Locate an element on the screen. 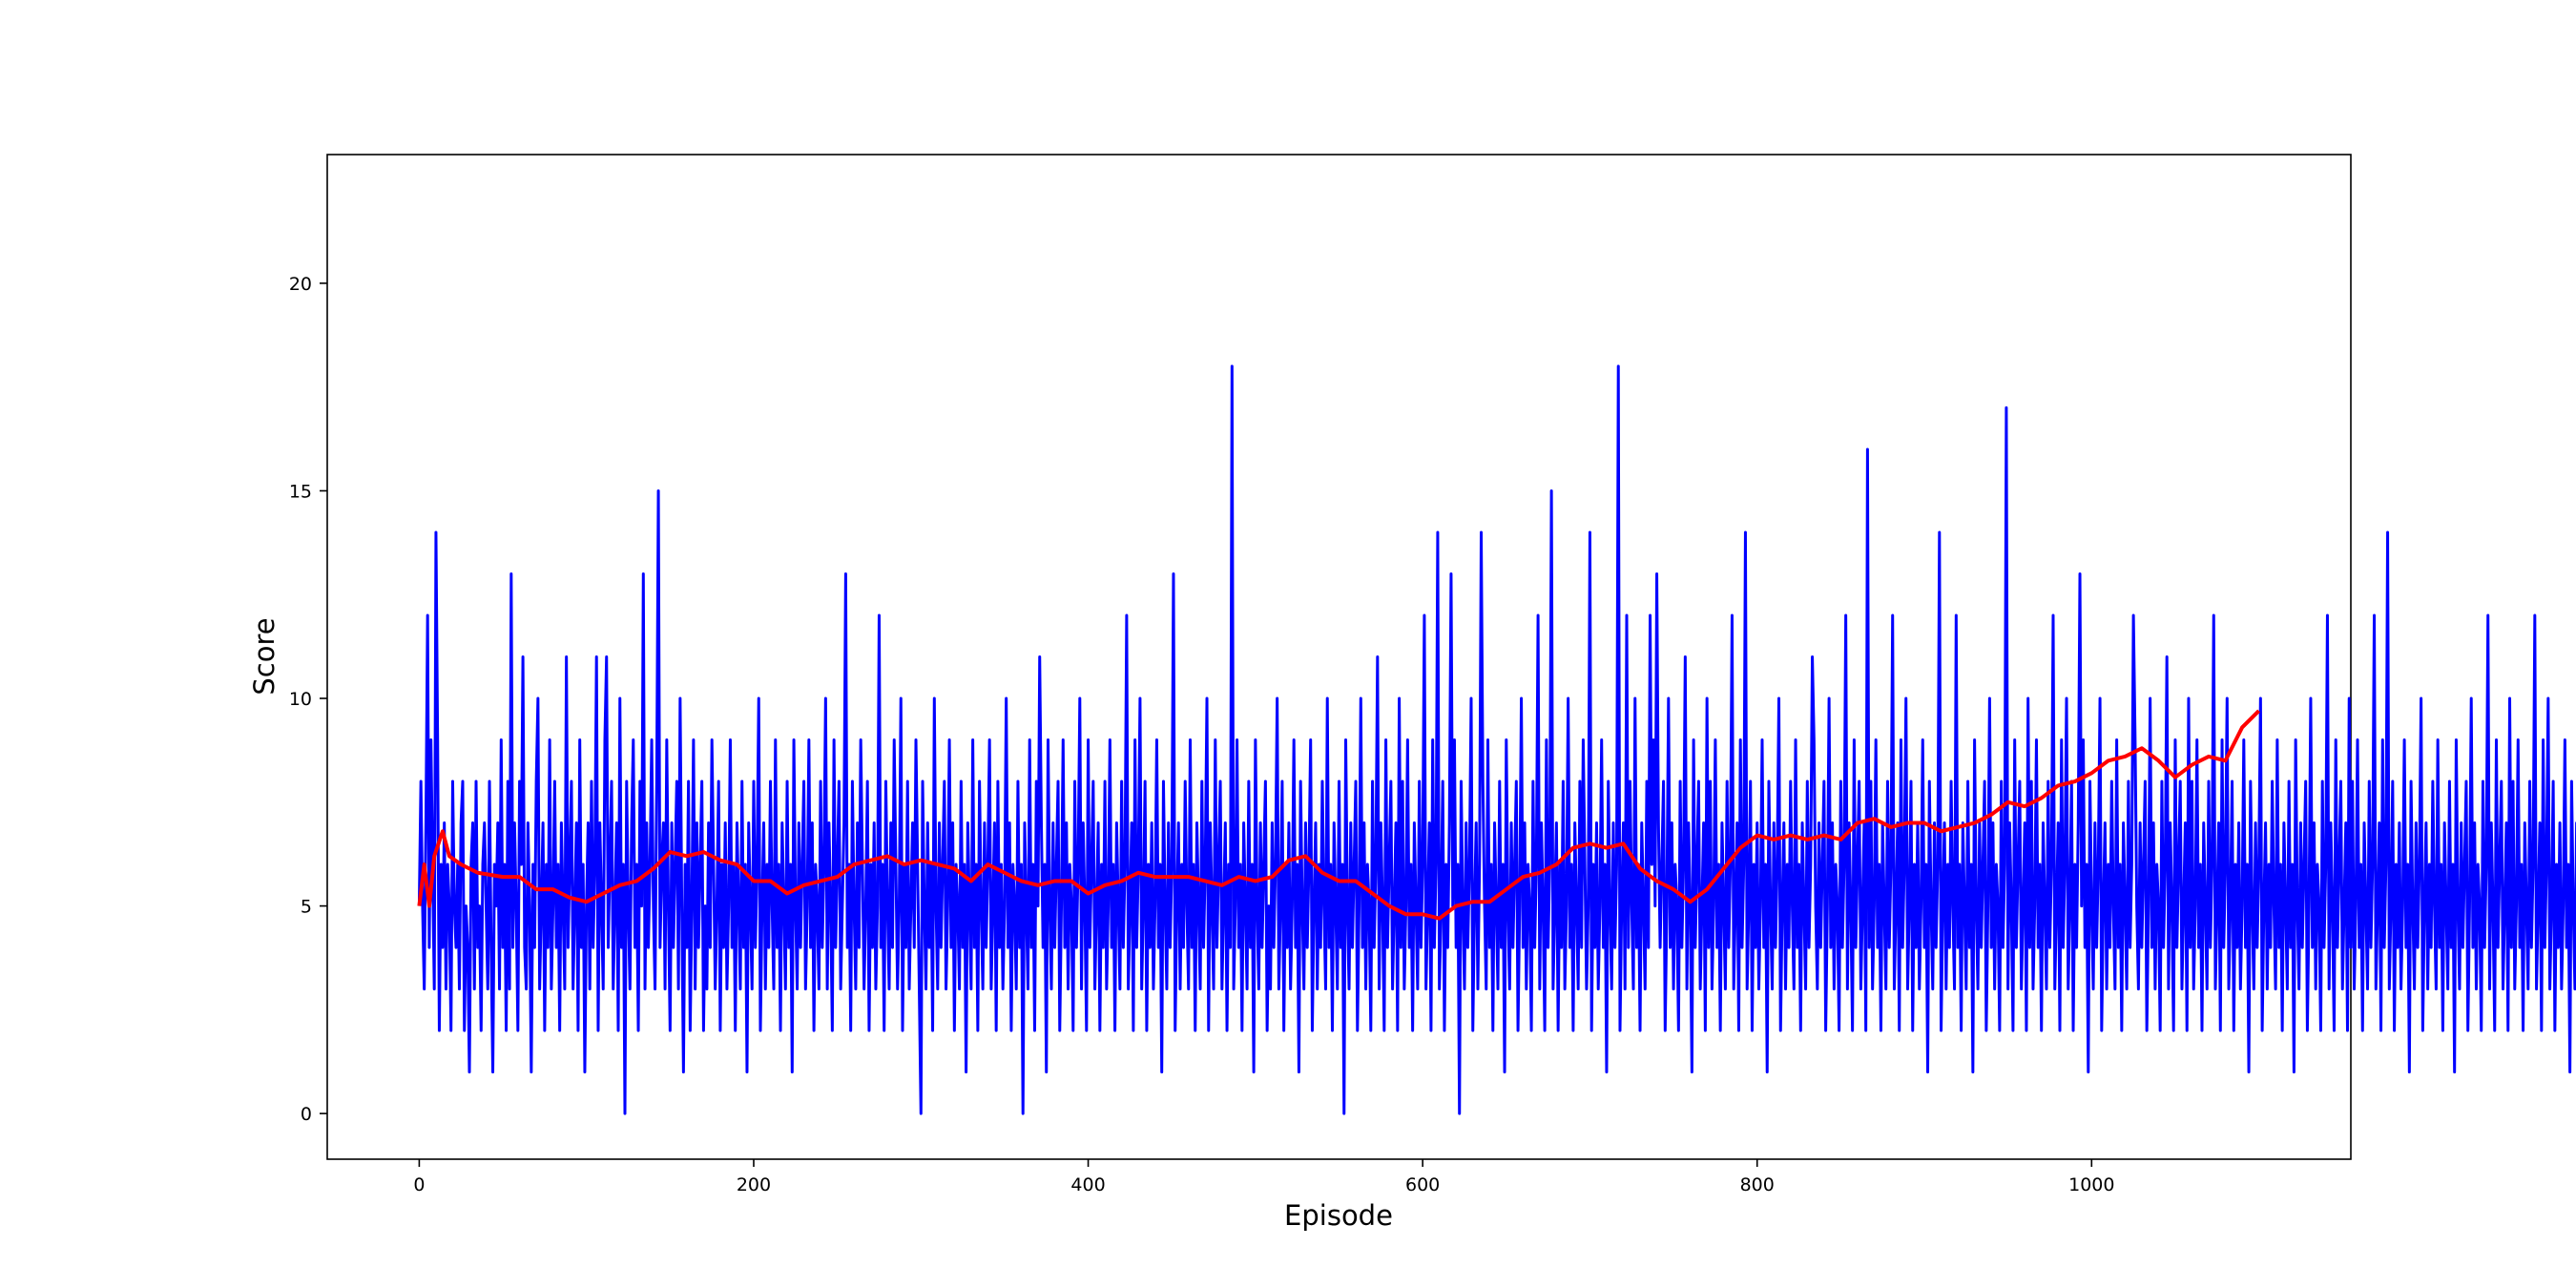 The width and height of the screenshot is (2576, 1288). x-tick-label: 200 is located at coordinates (754, 1184).